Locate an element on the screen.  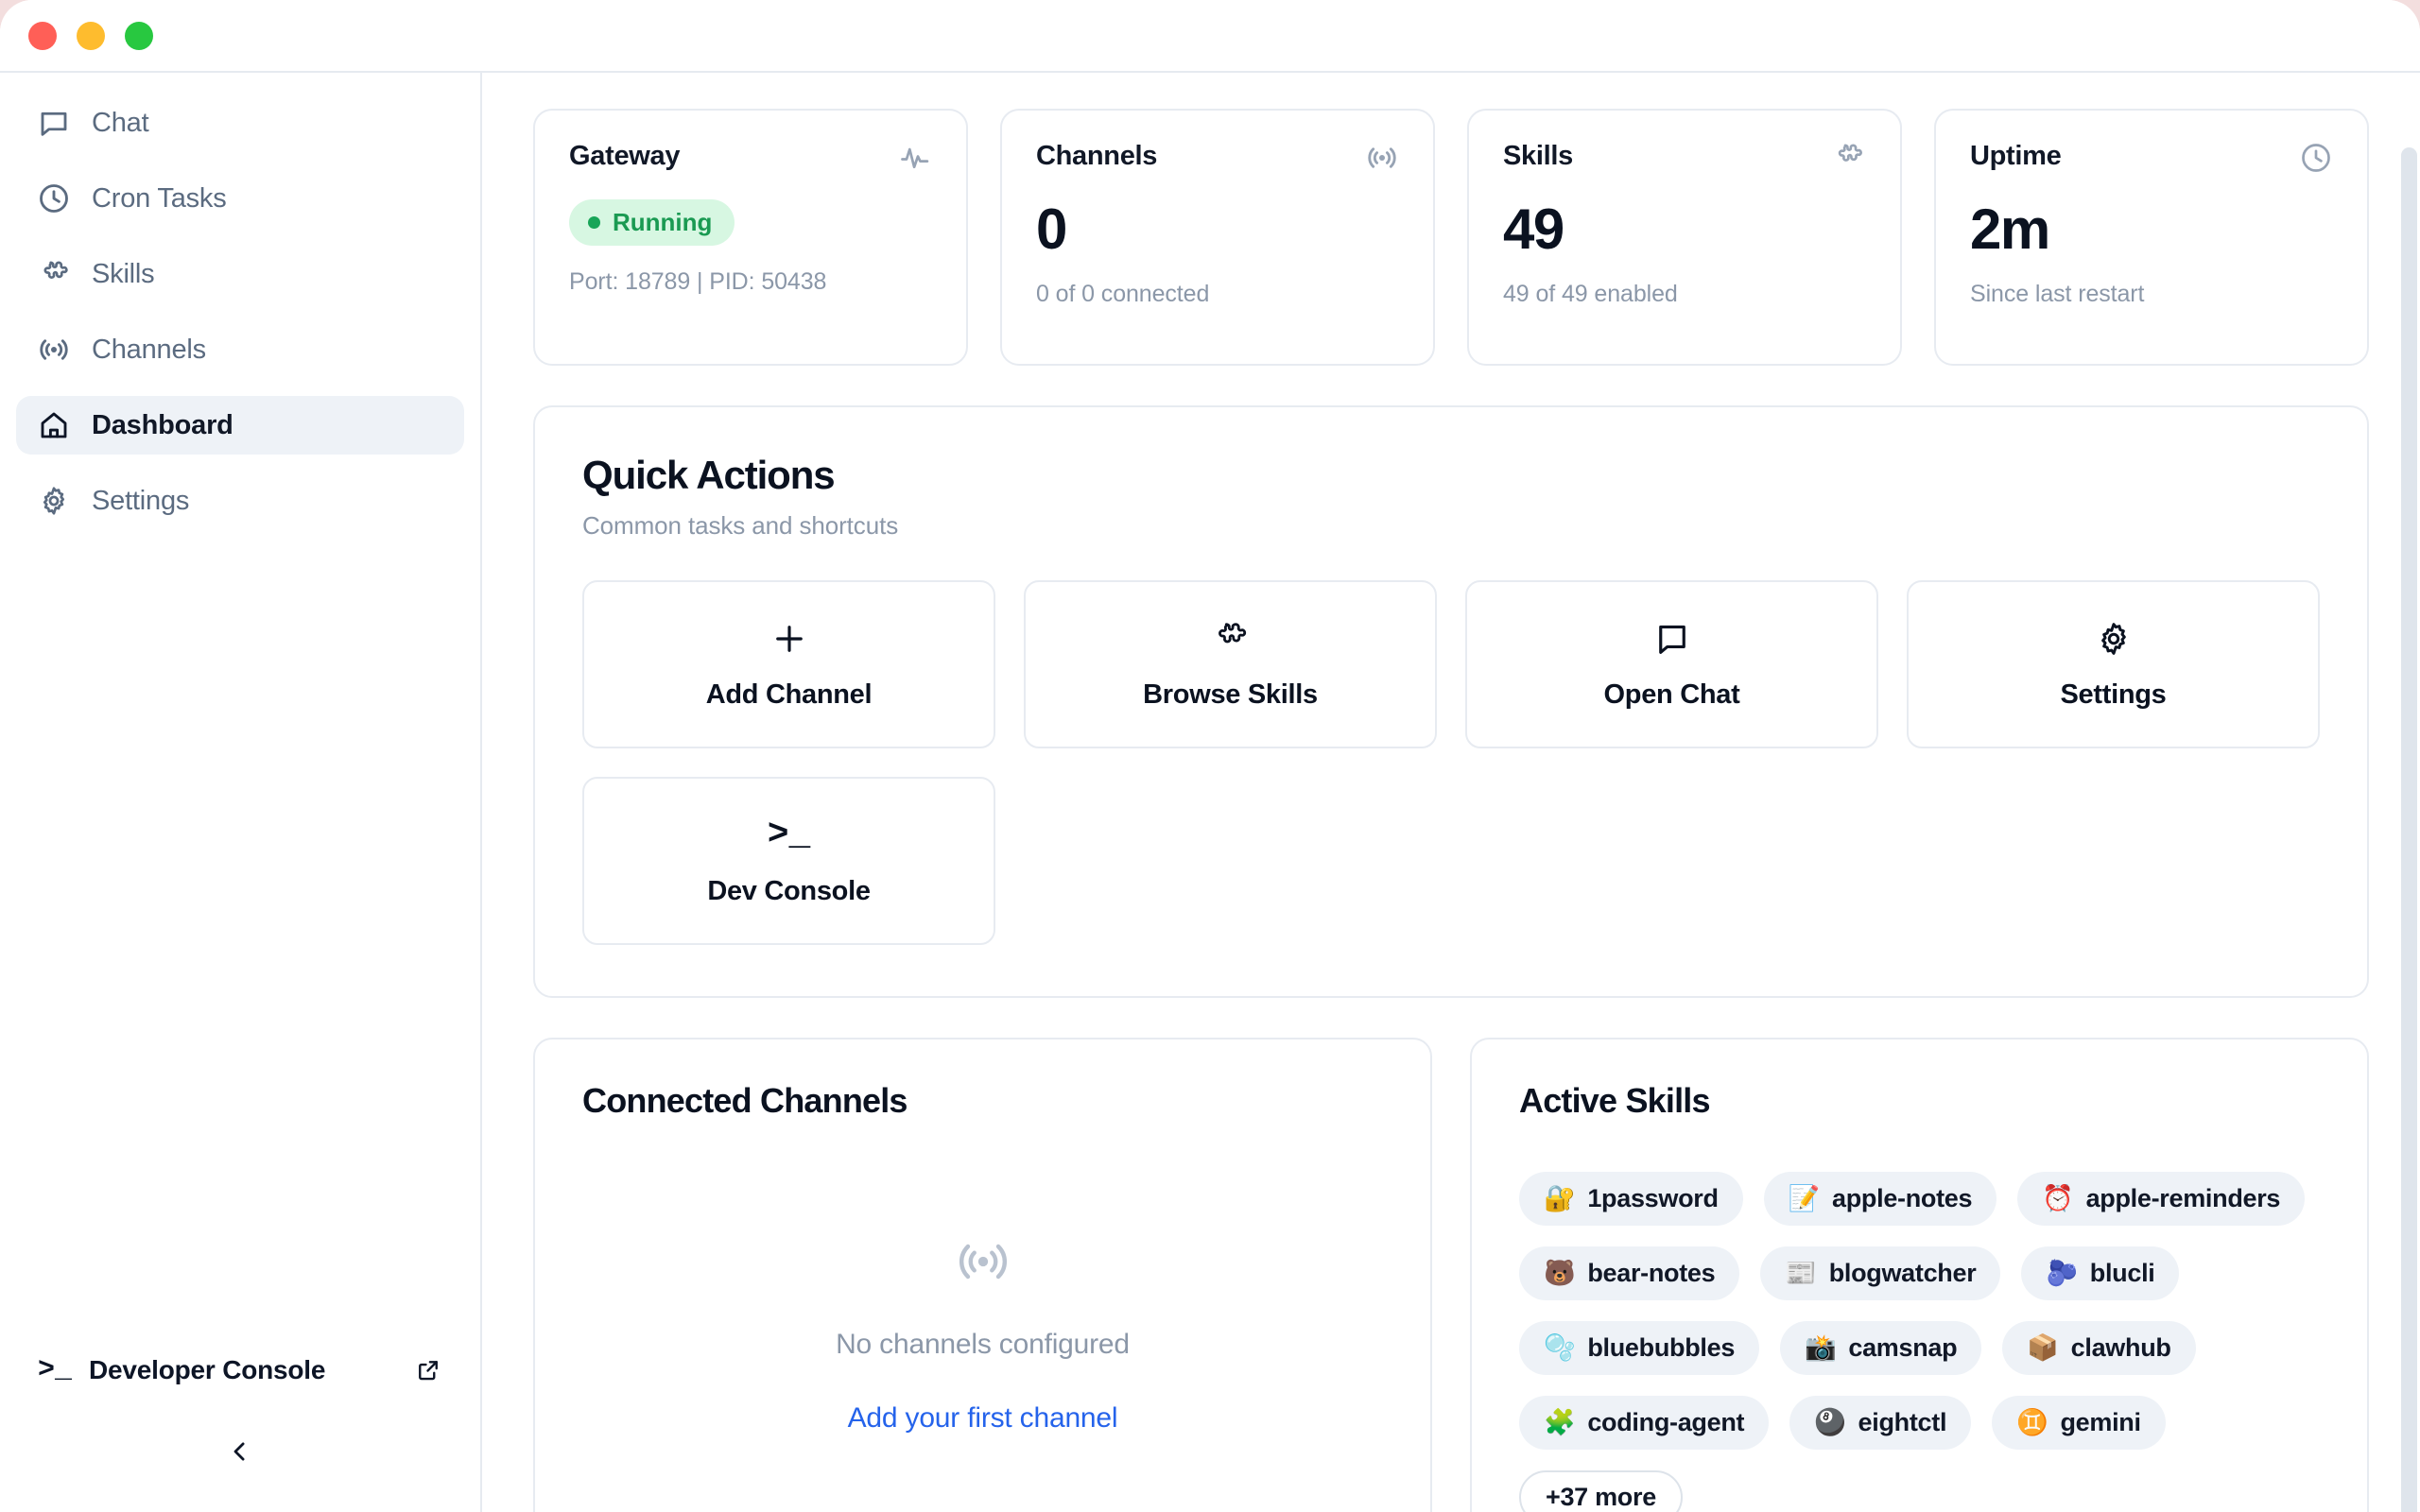
chevron-left-icon is located at coordinates (240, 1451).